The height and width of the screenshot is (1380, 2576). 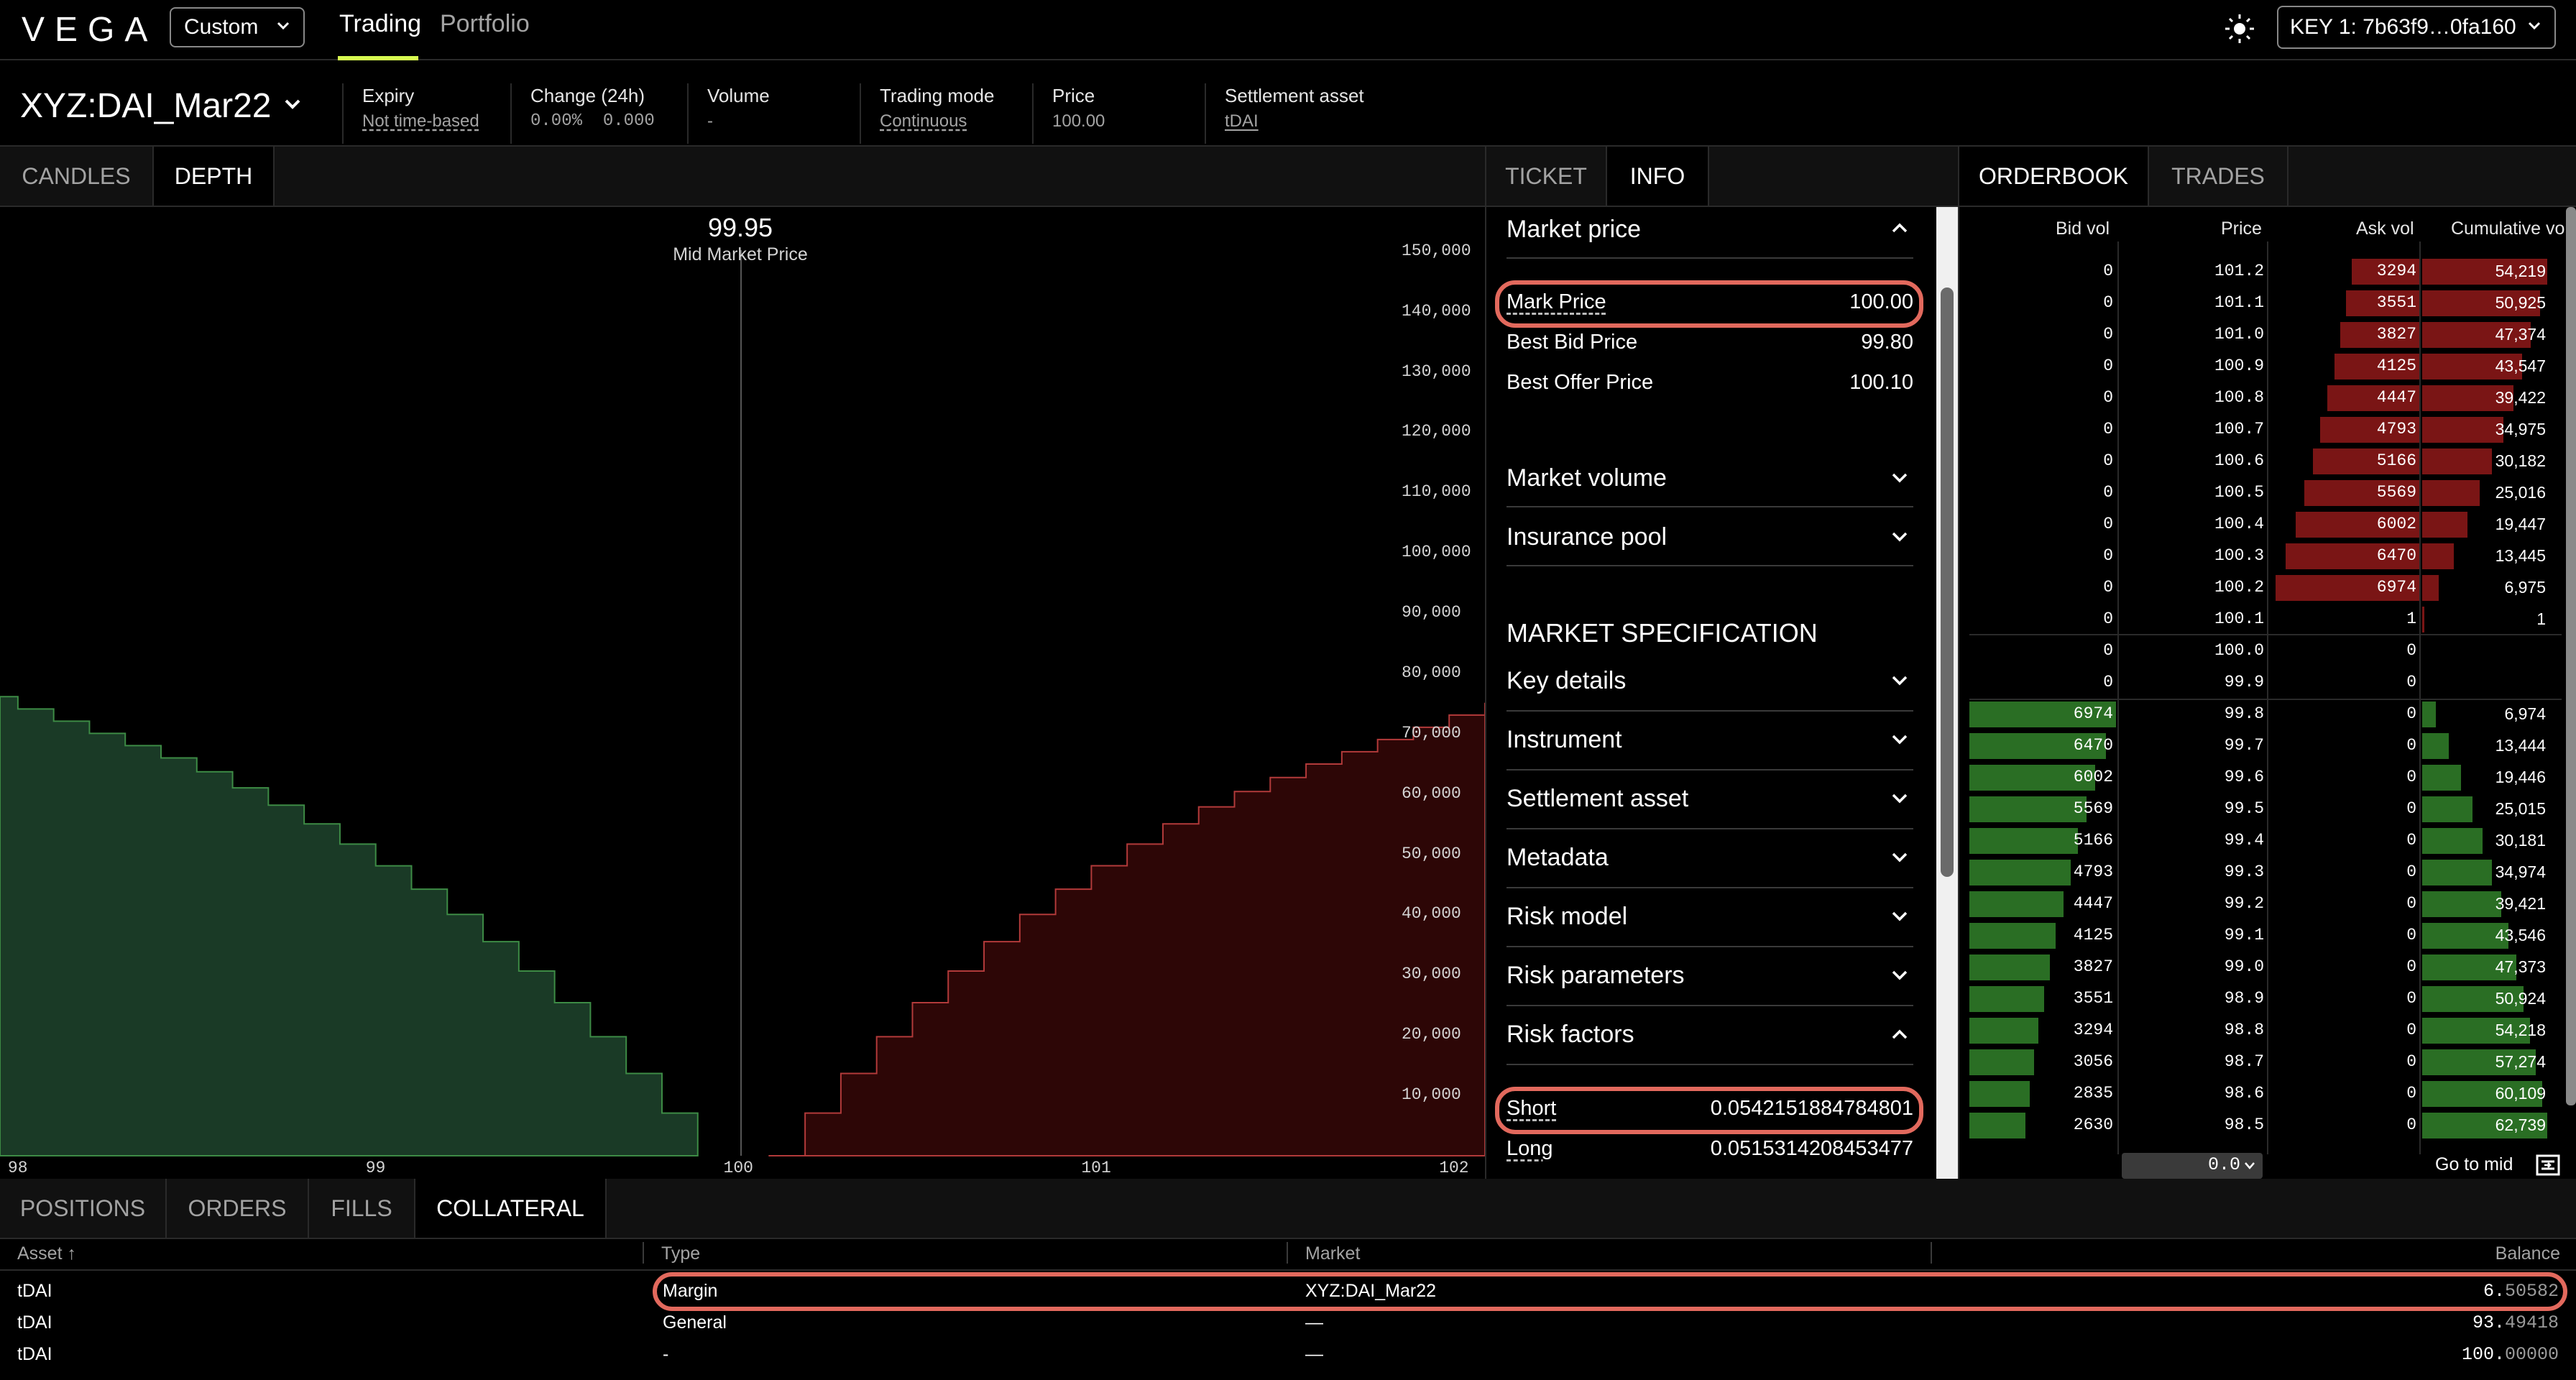 I want to click on orderbook-row: 3551 98.9 0 50,924, so click(x=2265, y=999).